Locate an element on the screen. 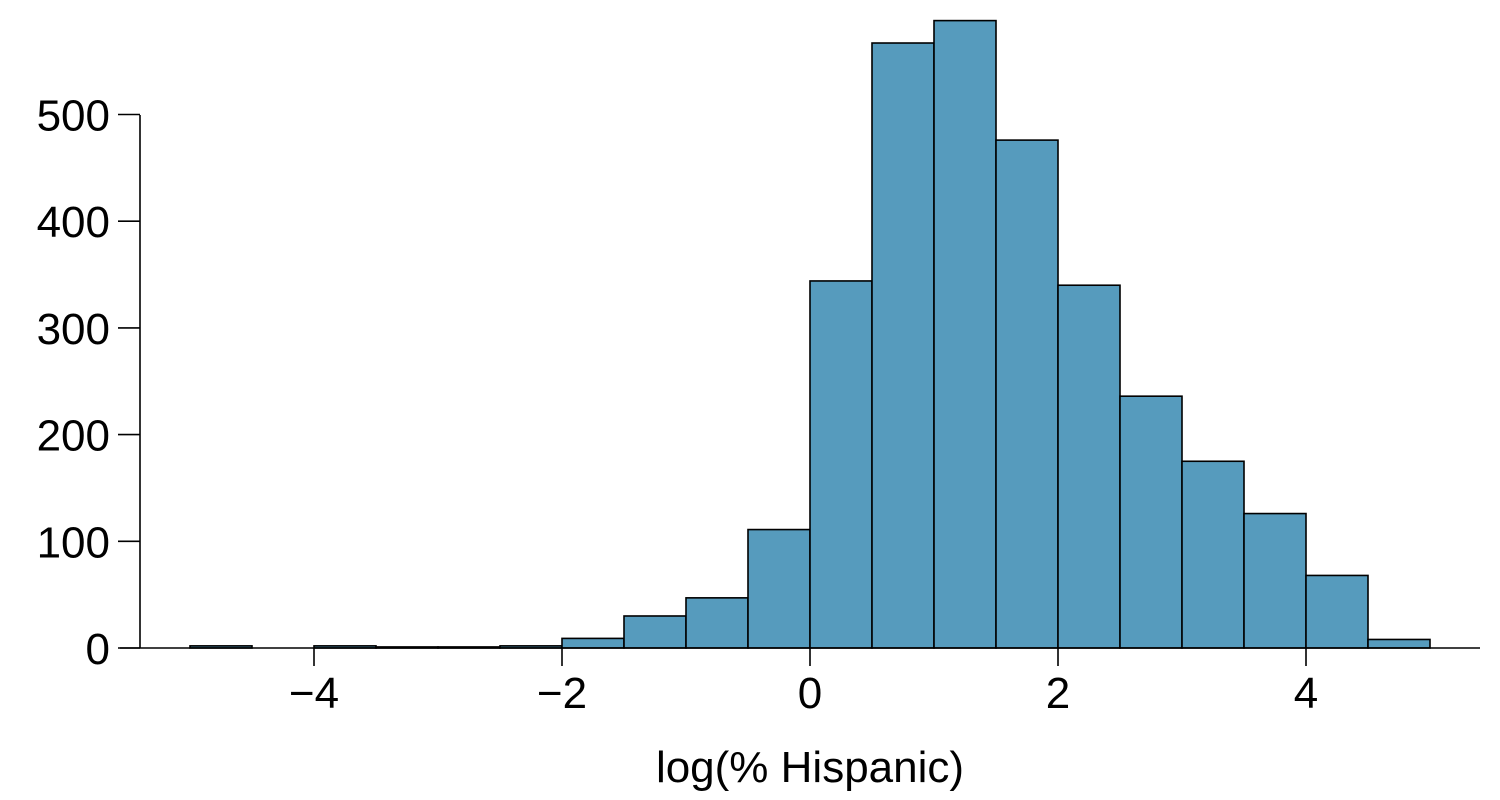 Image resolution: width=1500 pixels, height=800 pixels. y-tick-label: 500 is located at coordinates (73, 116).